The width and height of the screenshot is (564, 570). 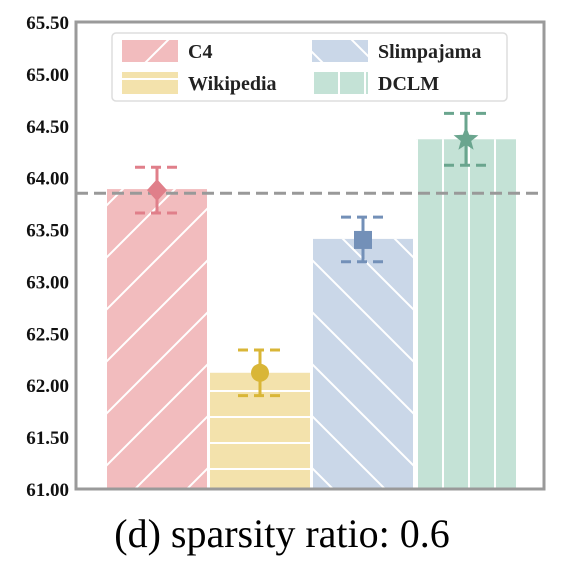 What do you see at coordinates (260, 372) in the screenshot?
I see `marker-wikipedia` at bounding box center [260, 372].